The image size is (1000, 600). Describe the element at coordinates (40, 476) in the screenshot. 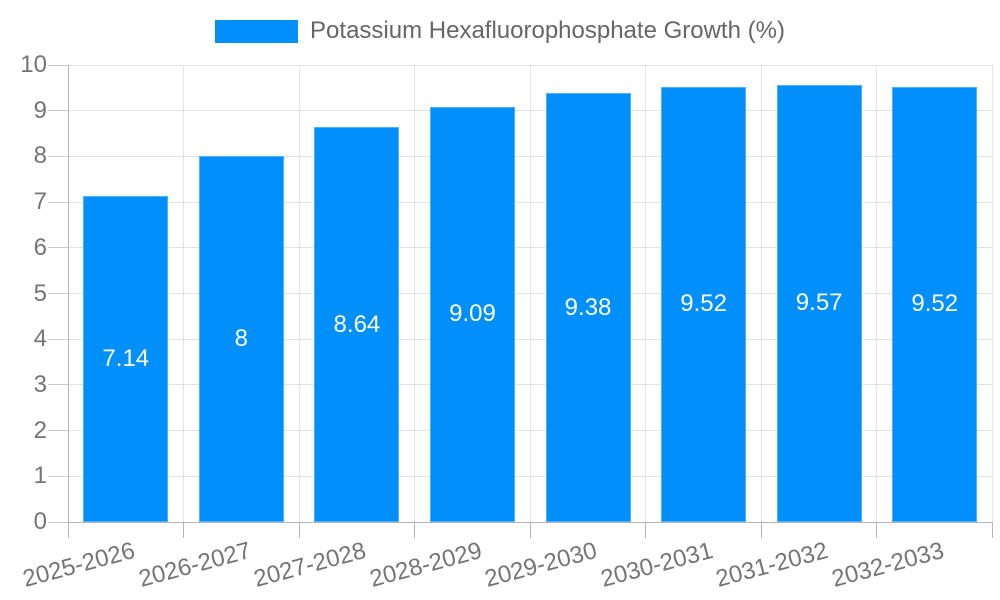

I see `y-axis-label: 1` at that location.